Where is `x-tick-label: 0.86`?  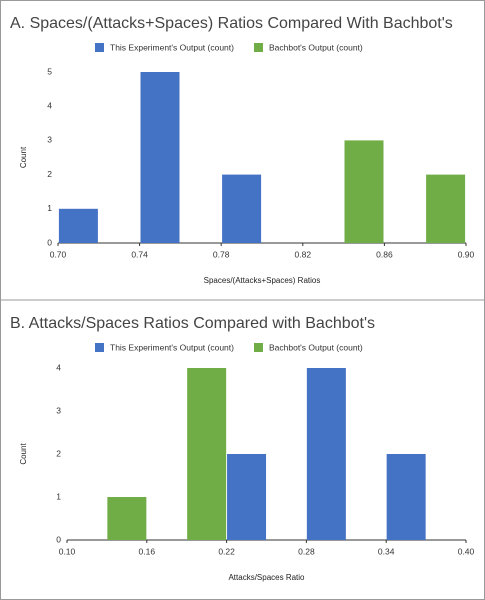 x-tick-label: 0.86 is located at coordinates (384, 254).